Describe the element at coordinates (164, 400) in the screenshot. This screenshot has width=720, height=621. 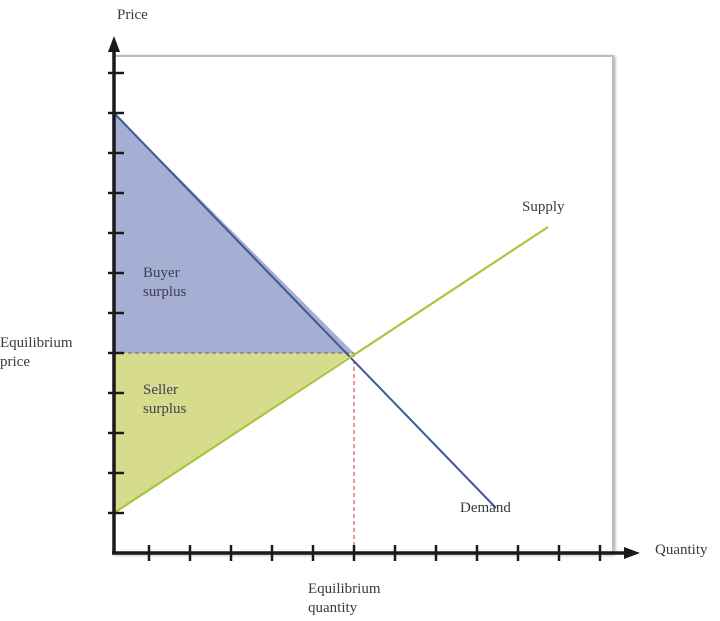
I see `seller-surplus-label: Seller surplus` at that location.